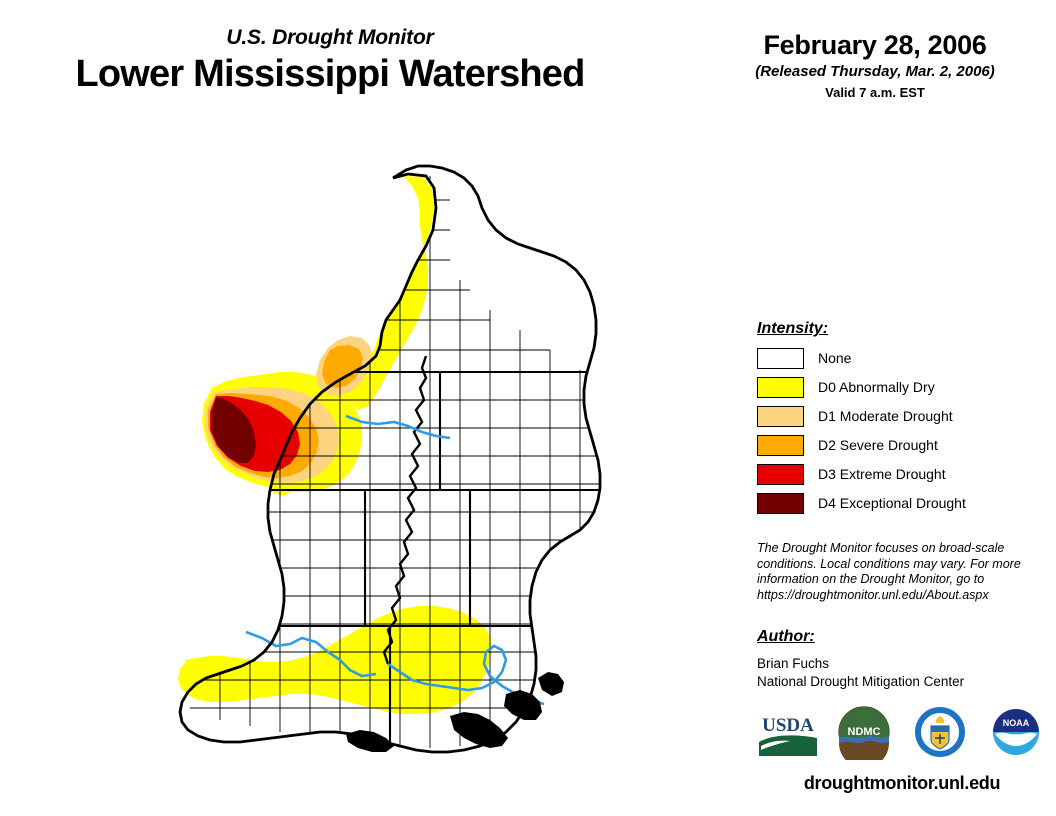 This screenshot has height=816, width=1056. Describe the element at coordinates (875, 71) in the screenshot. I see `map-release-date: (Released Thursday, Mar. 2, 2006)` at that location.